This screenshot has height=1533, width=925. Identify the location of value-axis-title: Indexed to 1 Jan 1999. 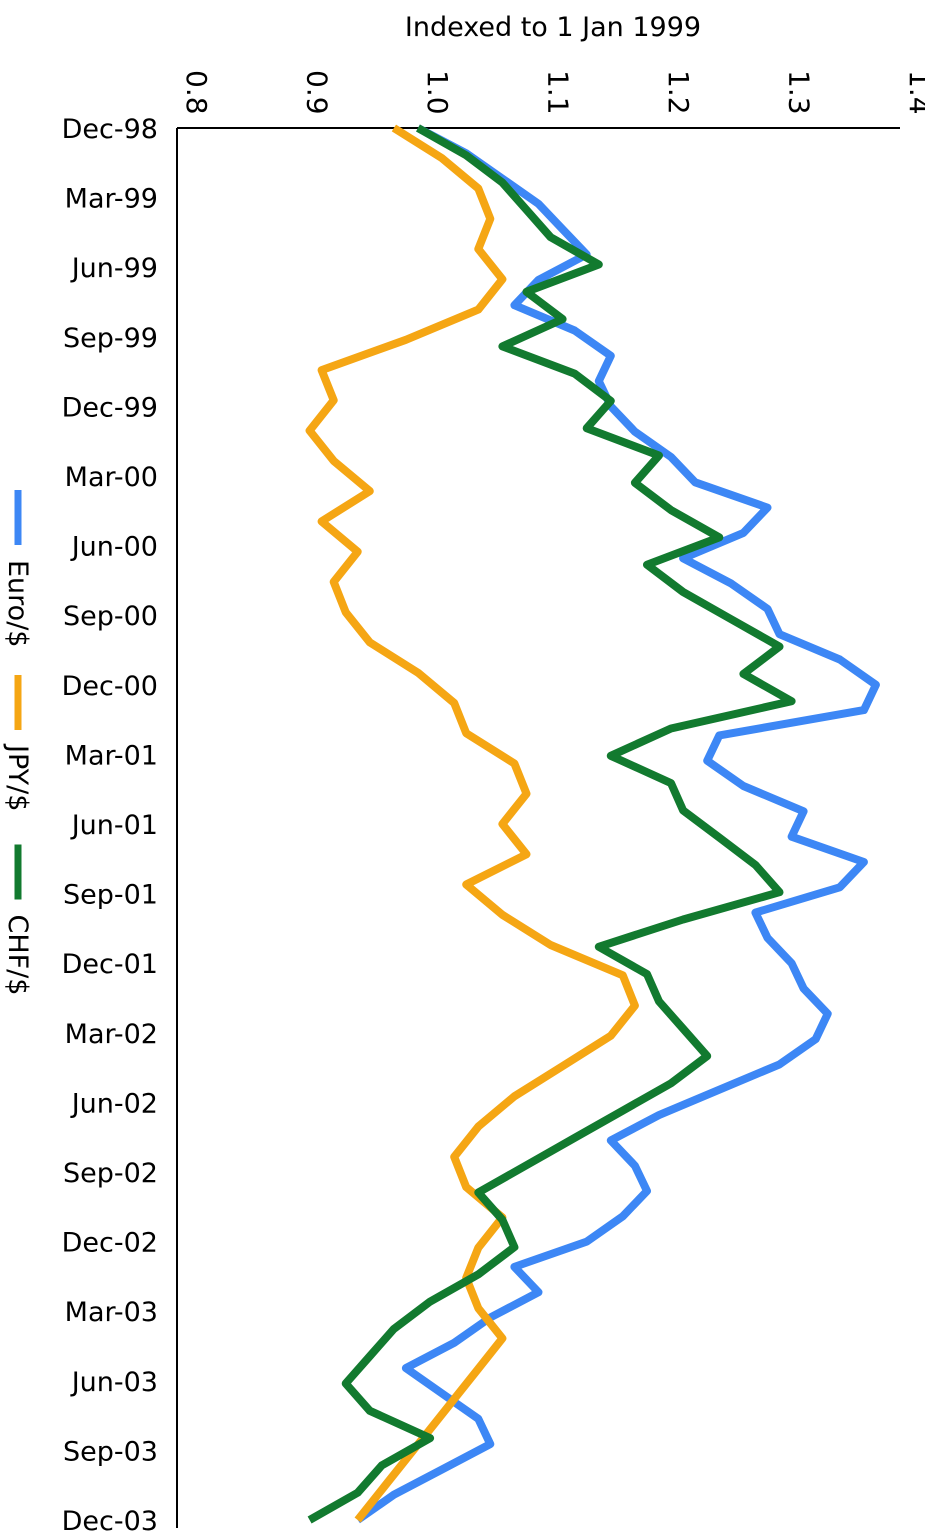
(553, 27).